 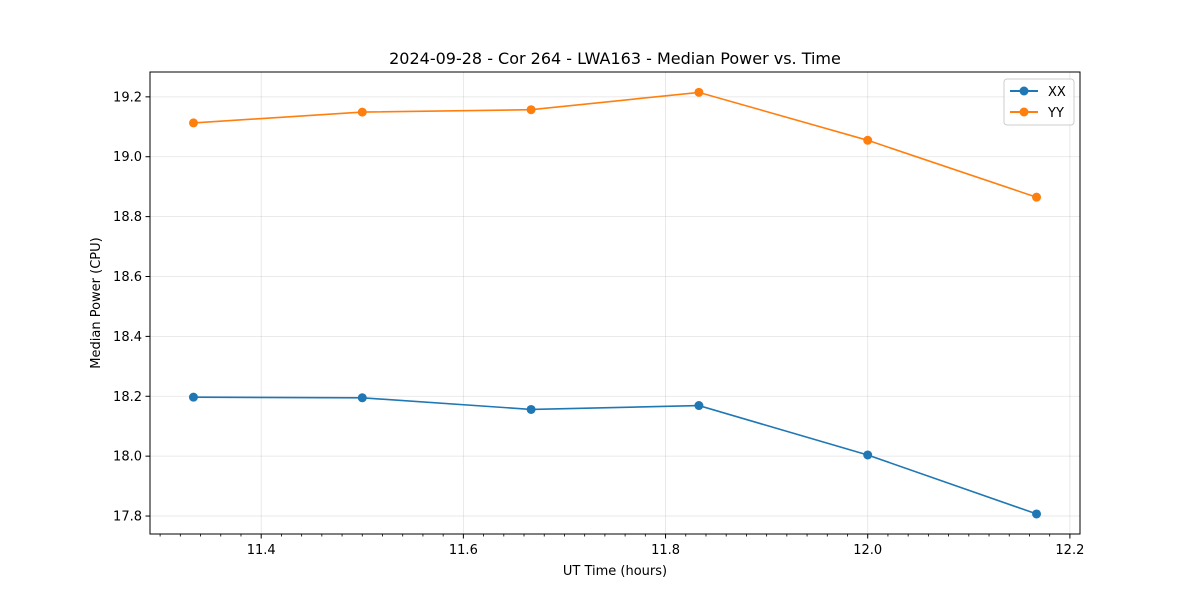 I want to click on x-tick-label: 12.0, so click(x=867, y=550).